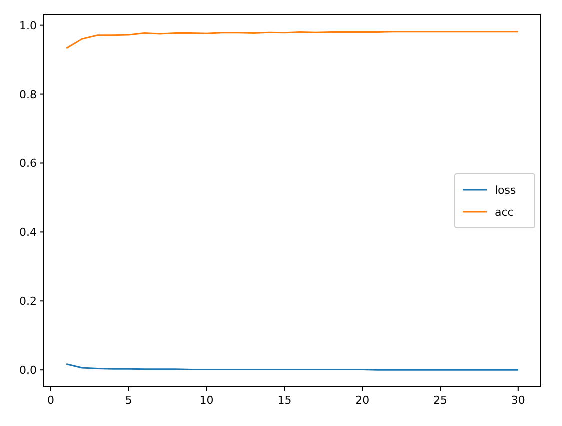 Image resolution: width=562 pixels, height=426 pixels. I want to click on x-tick-label: 0, so click(51, 400).